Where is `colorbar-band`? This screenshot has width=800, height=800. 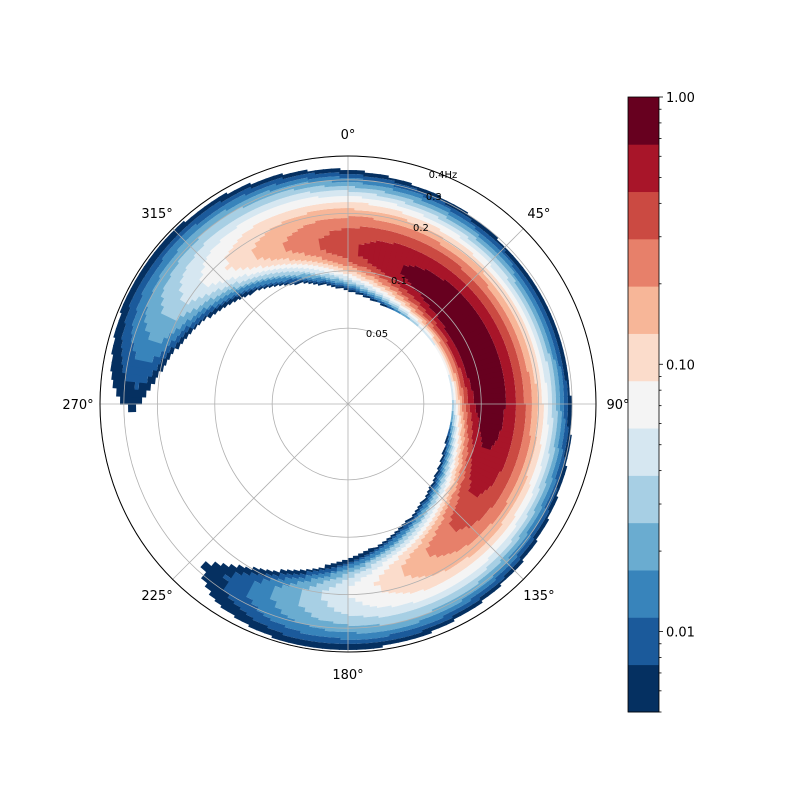 colorbar-band is located at coordinates (643, 168).